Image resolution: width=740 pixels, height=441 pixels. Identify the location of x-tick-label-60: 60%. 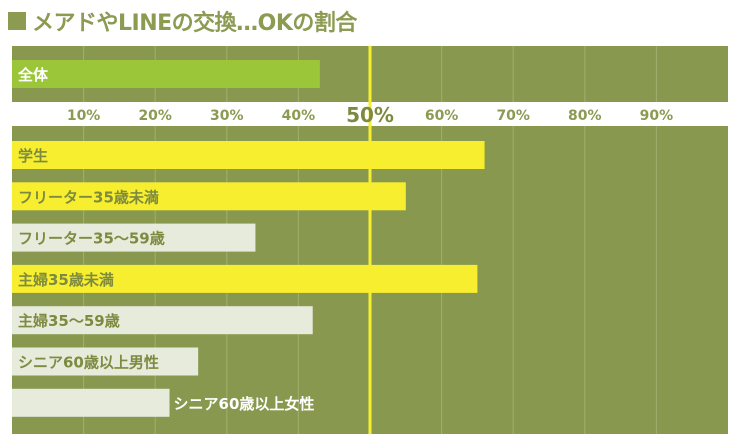
(442, 116).